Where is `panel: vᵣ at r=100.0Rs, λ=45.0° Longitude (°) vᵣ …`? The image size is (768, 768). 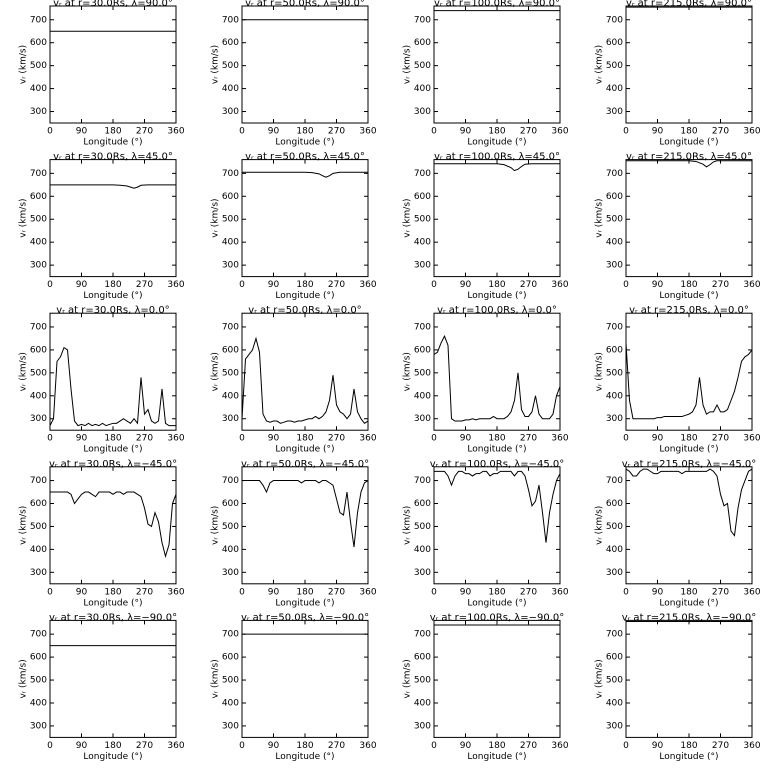 panel: vᵣ at r=100.0Rs, λ=45.0° Longitude (°) vᵣ … is located at coordinates (486, 227).